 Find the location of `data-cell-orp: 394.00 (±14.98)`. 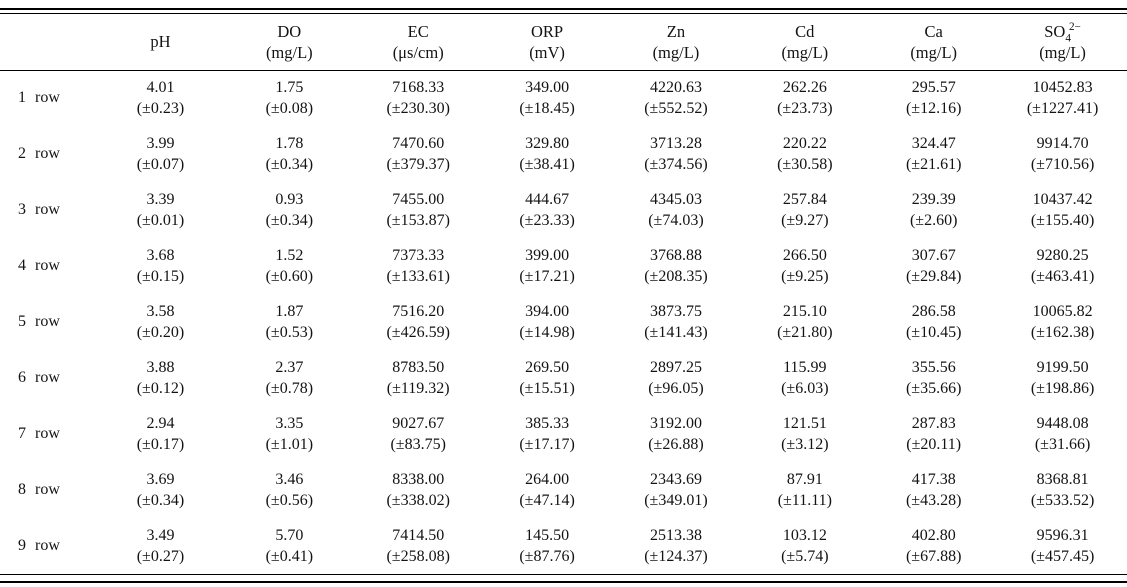

data-cell-orp: 394.00 (±14.98) is located at coordinates (547, 322).